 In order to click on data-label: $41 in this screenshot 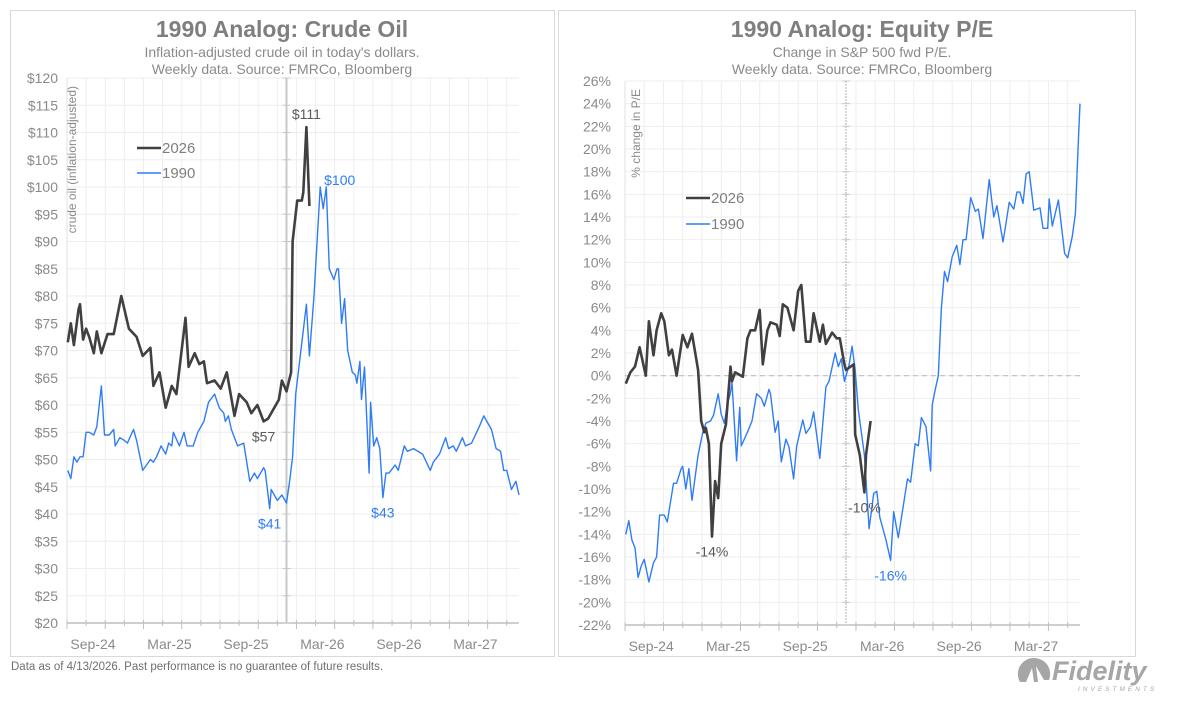, I will do `click(270, 524)`.